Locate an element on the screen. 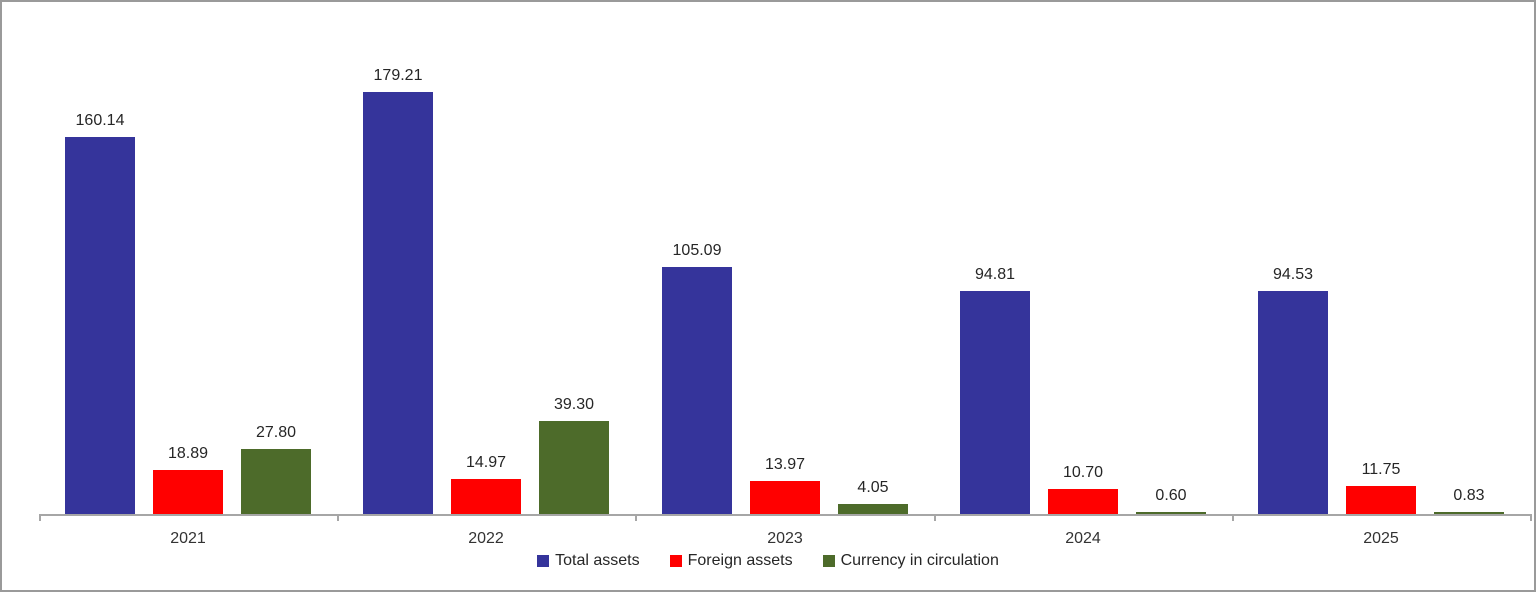 The image size is (1536, 592). bar-total-assets-2021 is located at coordinates (100, 325).